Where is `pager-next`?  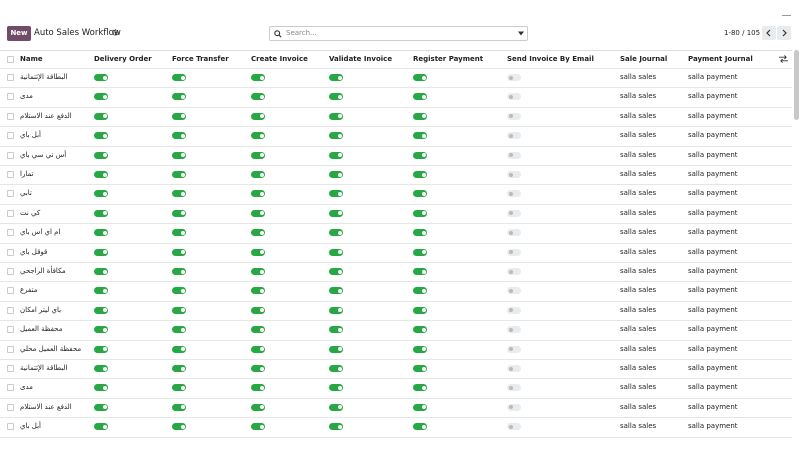
pager-next is located at coordinates (784, 33).